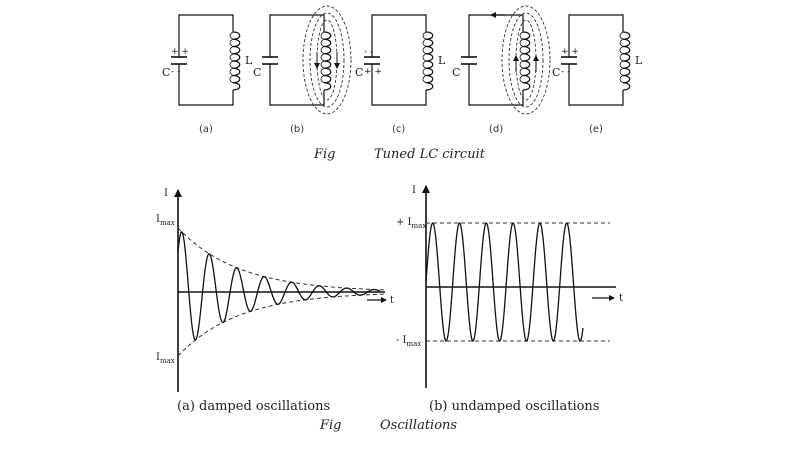  I want to click on lc-panel: C L + + - - (e), so click(597, 74).